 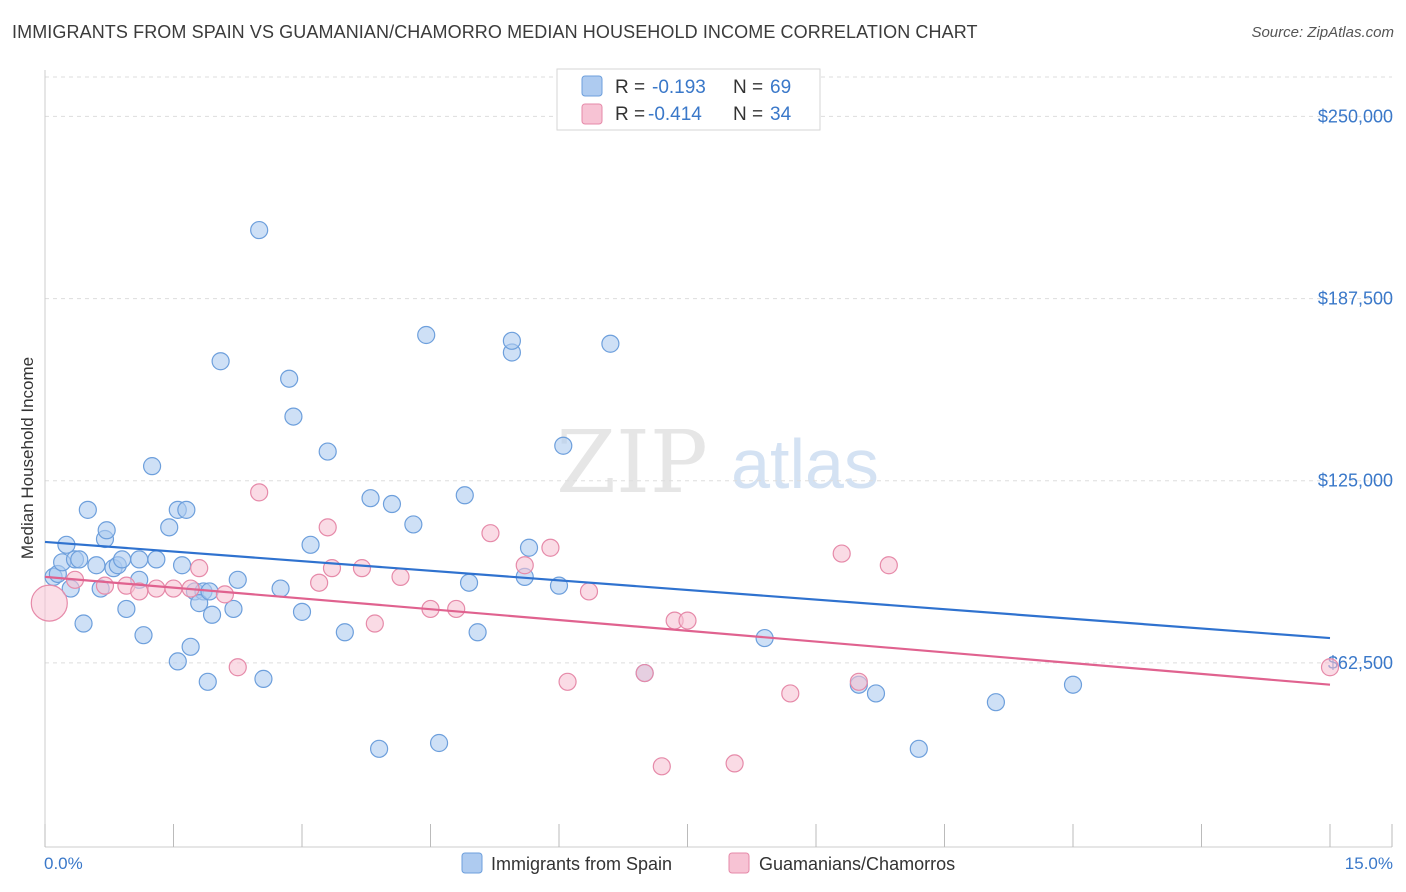 I want to click on legend-swatch-blue, so click(x=592, y=86).